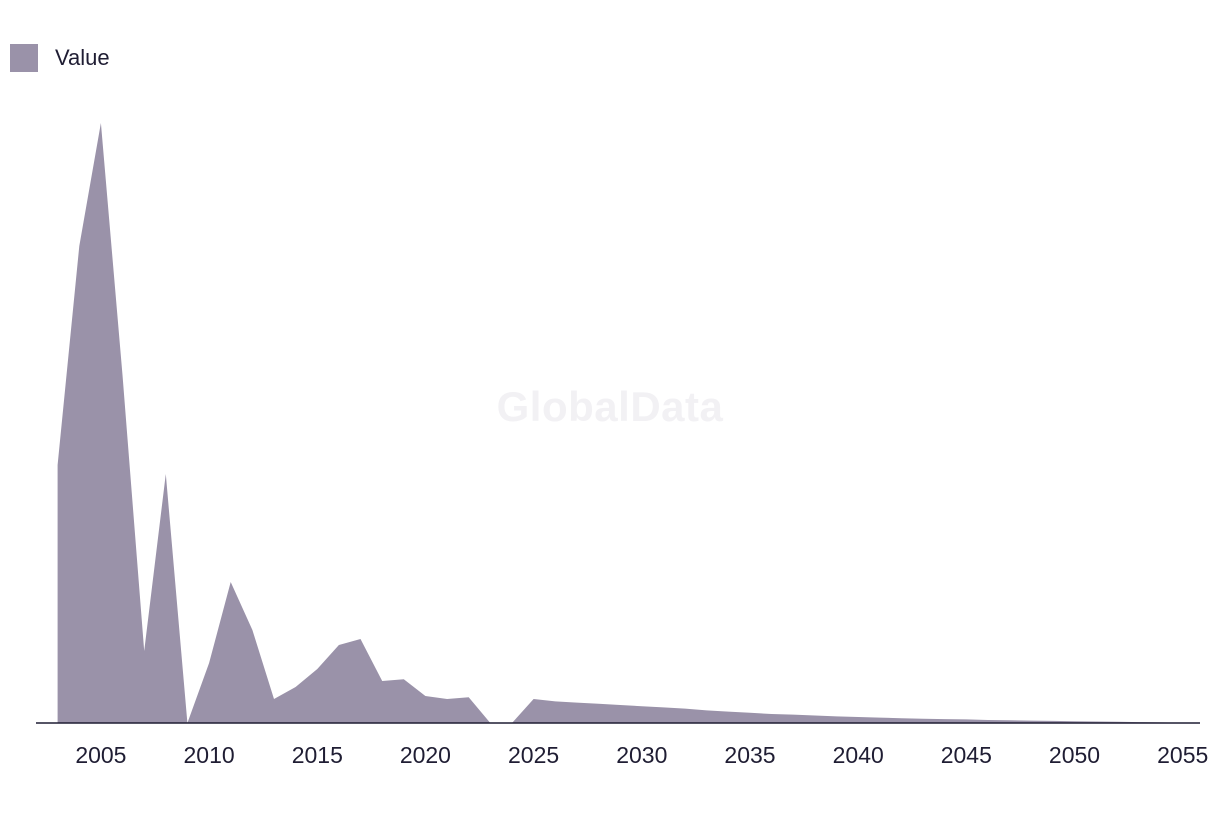  I want to click on x-tick-label: 2035, so click(749, 755).